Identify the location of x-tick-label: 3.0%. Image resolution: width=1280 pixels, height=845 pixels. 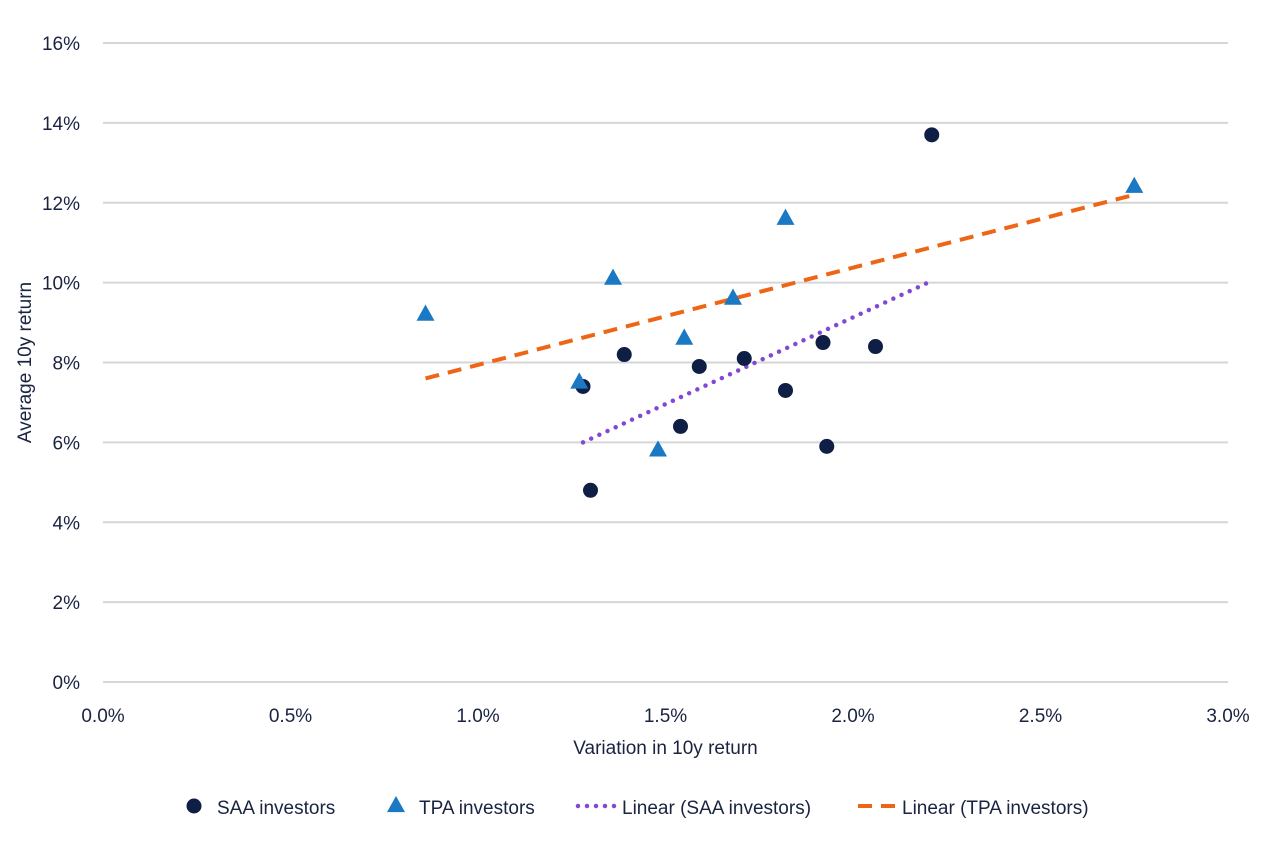
(1227, 716).